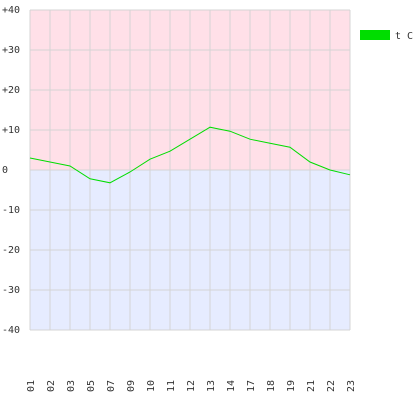 The image size is (420, 400). What do you see at coordinates (151, 386) in the screenshot?
I see `x-tick-label: 10` at bounding box center [151, 386].